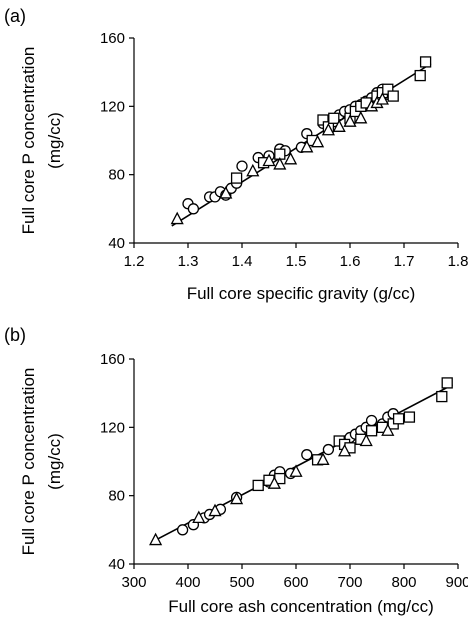 The image size is (468, 628). I want to click on x-axis-title: Full core specific gravity (g/cc), so click(301, 293).